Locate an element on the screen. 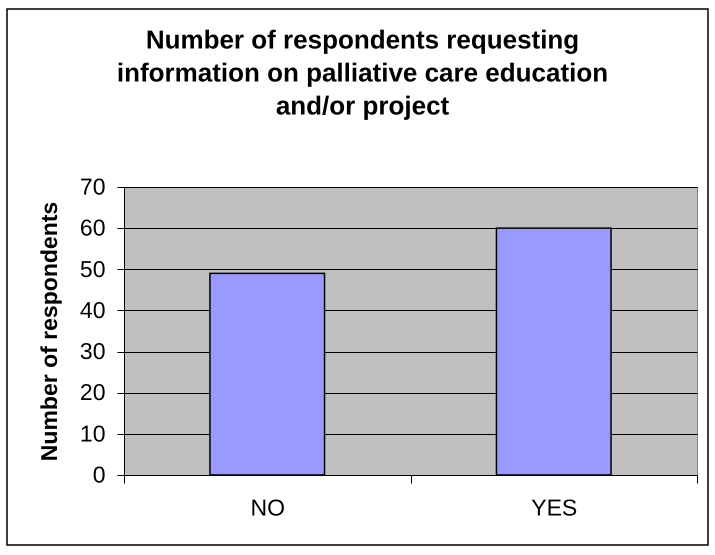  y-axis-title: Number of respondents is located at coordinates (49, 332).